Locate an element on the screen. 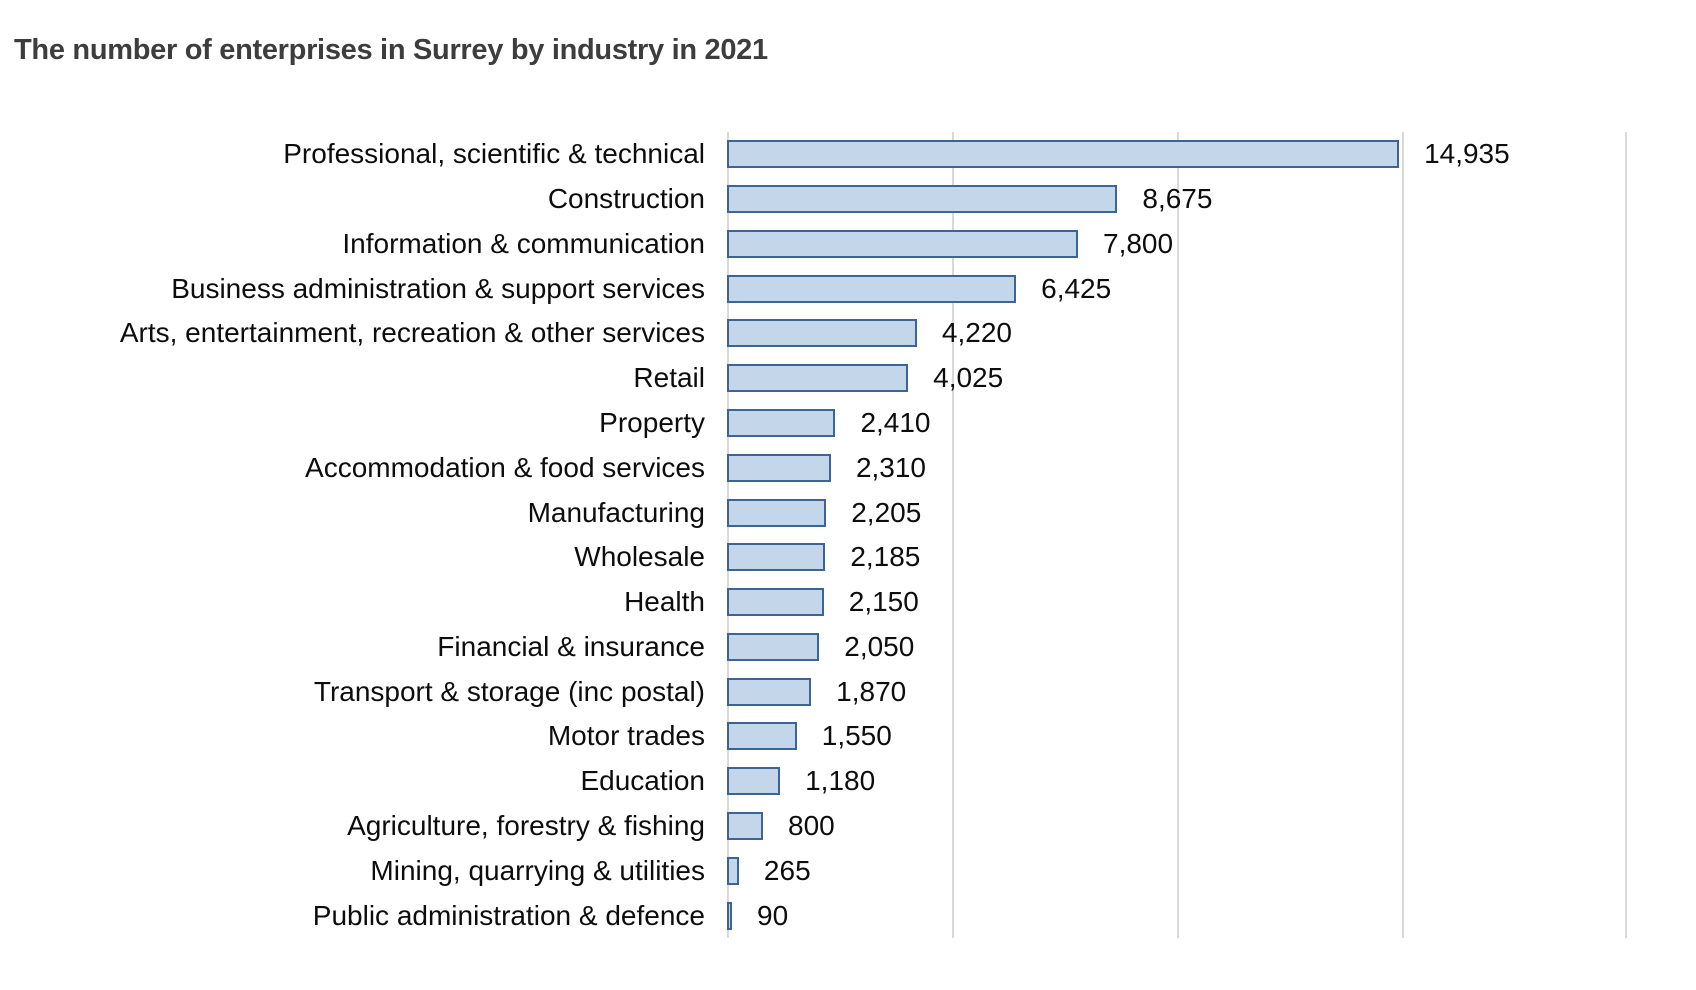 The height and width of the screenshot is (990, 1696). chart-row: Health 2,150 is located at coordinates (848, 602).